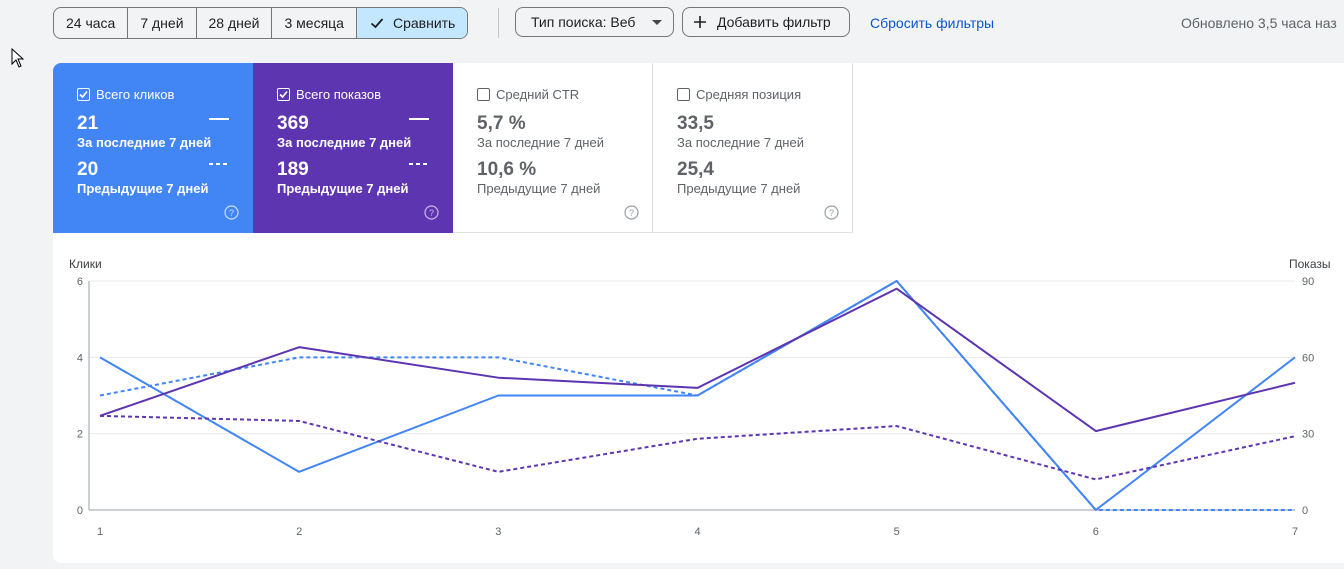 The image size is (1344, 569). I want to click on reset-filters-link: Сбросить фильтры, so click(932, 23).